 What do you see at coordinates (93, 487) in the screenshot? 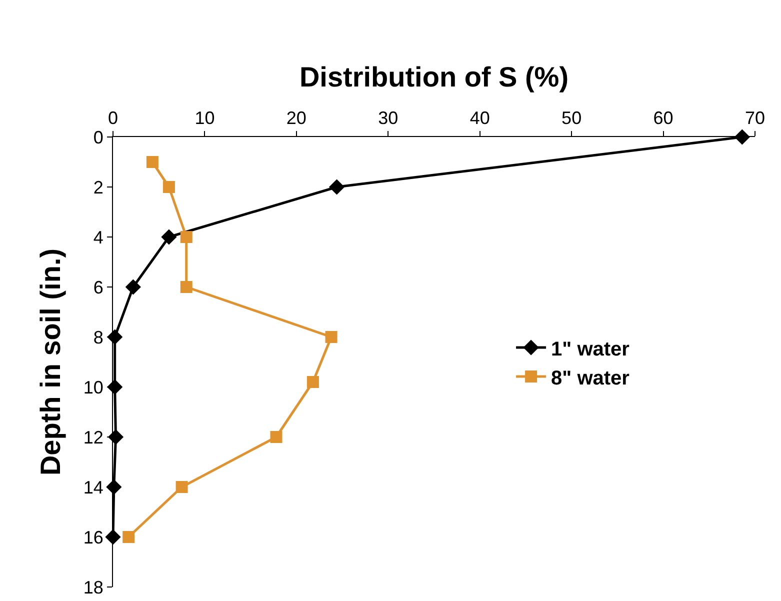
I see `y-tick-label: 14` at bounding box center [93, 487].